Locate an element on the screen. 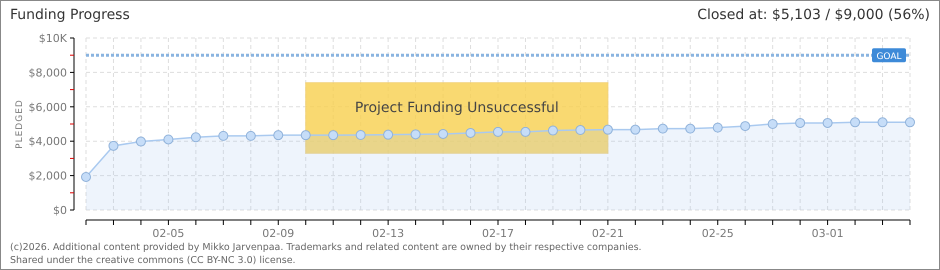 This screenshot has width=940, height=270. y-tick-label: $2,000 is located at coordinates (47, 176).